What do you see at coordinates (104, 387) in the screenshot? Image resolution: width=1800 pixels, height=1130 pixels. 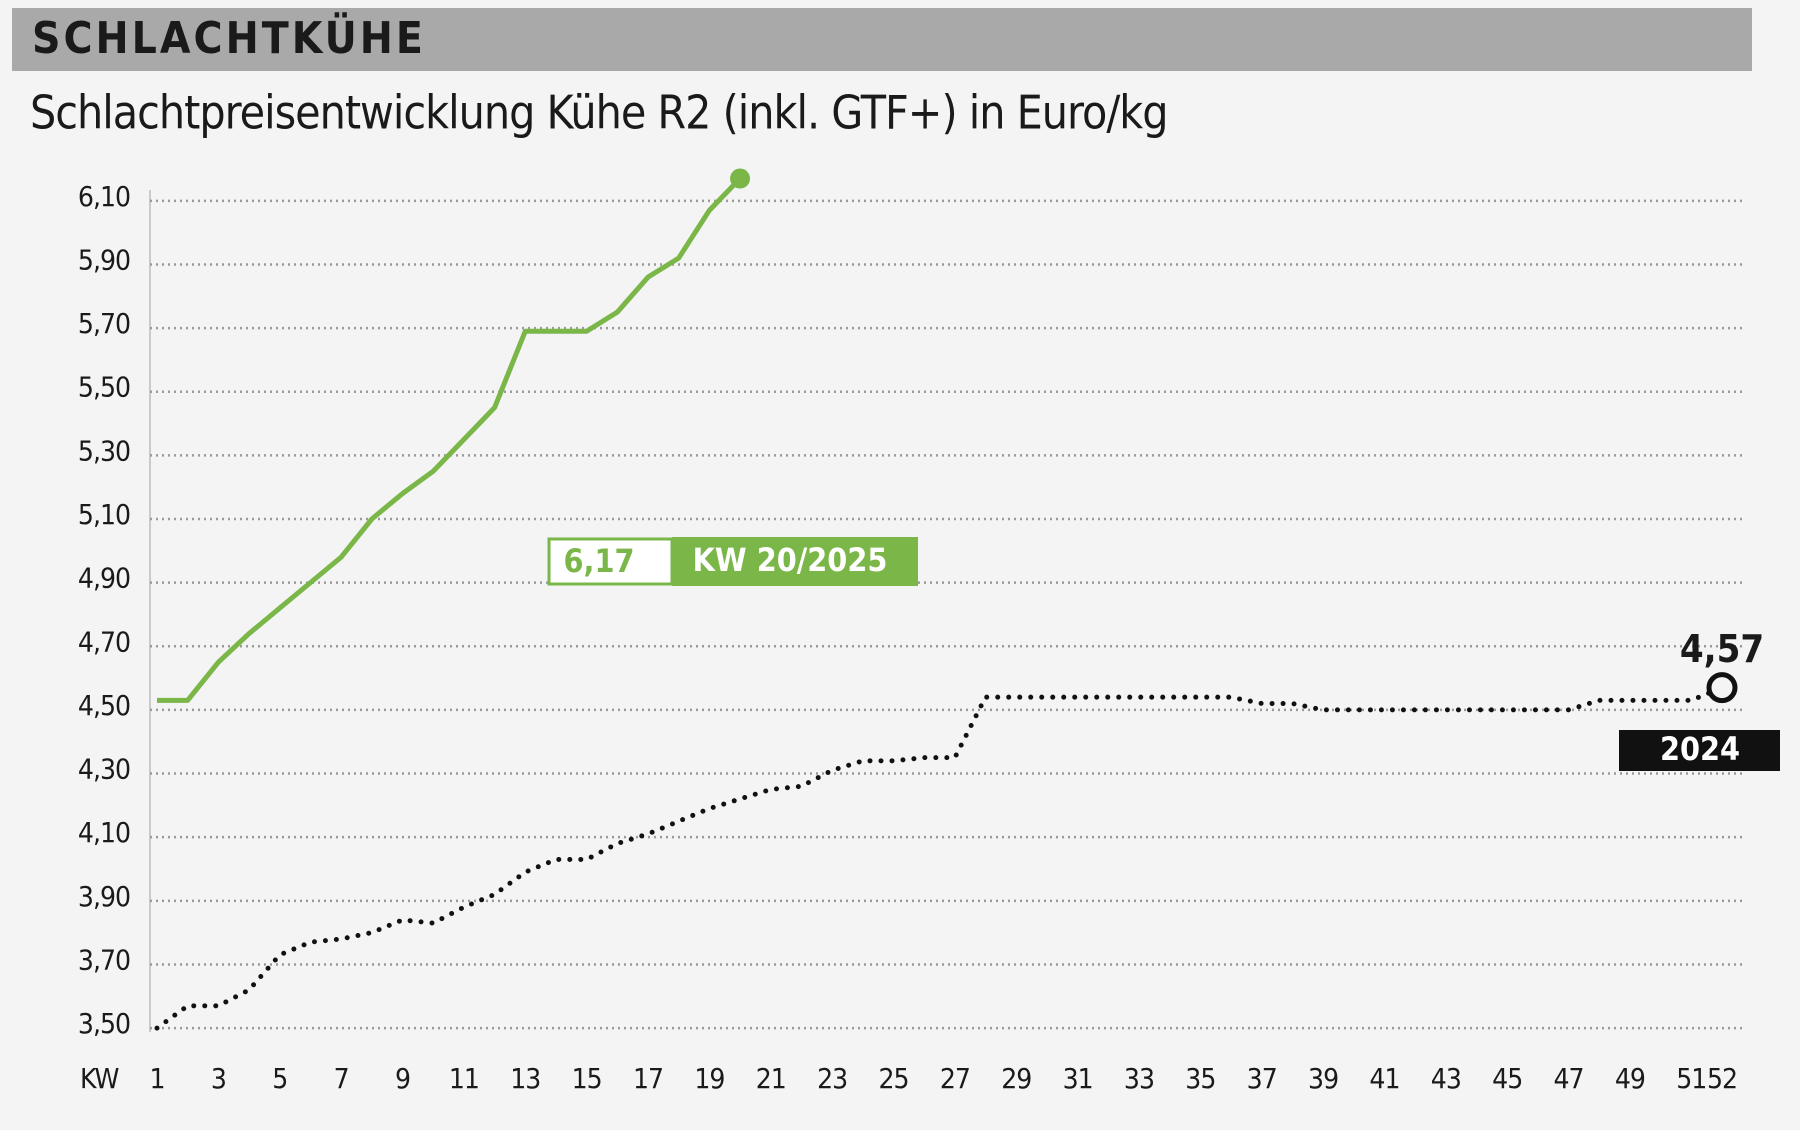 I see `y-tick-label: 5,50` at bounding box center [104, 387].